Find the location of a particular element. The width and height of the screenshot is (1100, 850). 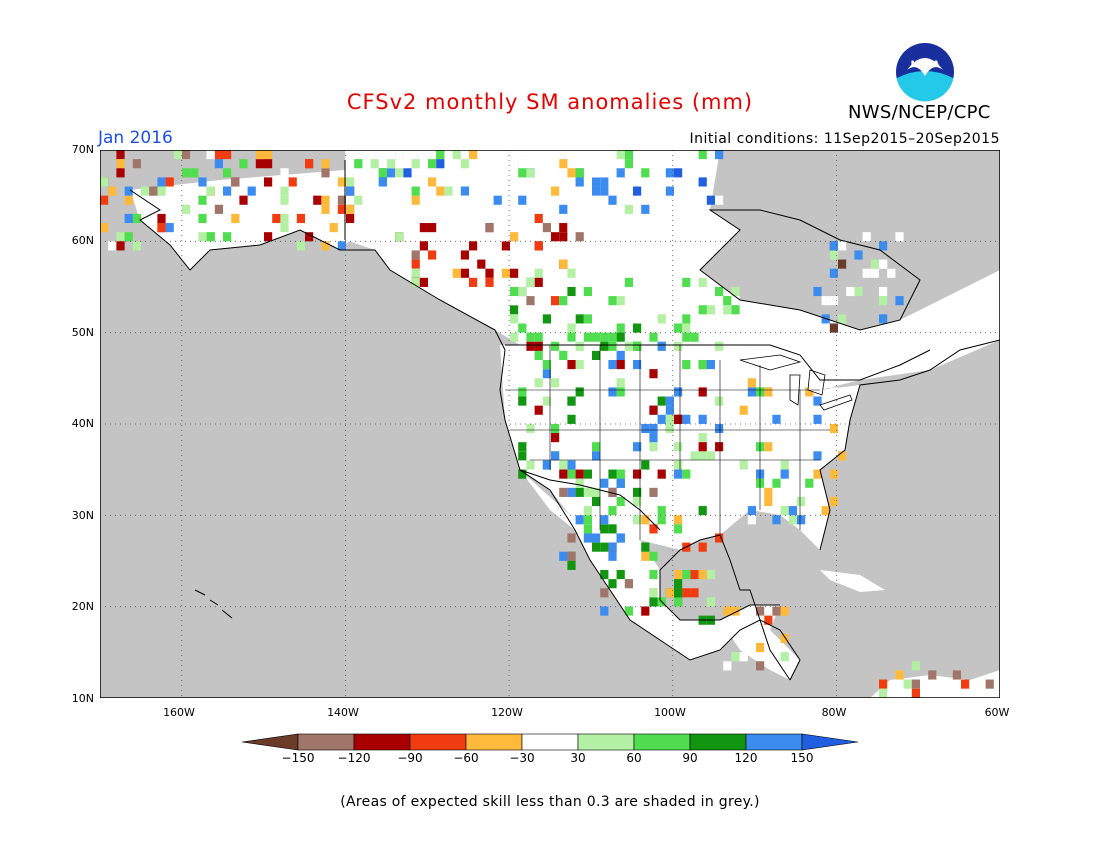

lake-erie is located at coordinates (836, 402).